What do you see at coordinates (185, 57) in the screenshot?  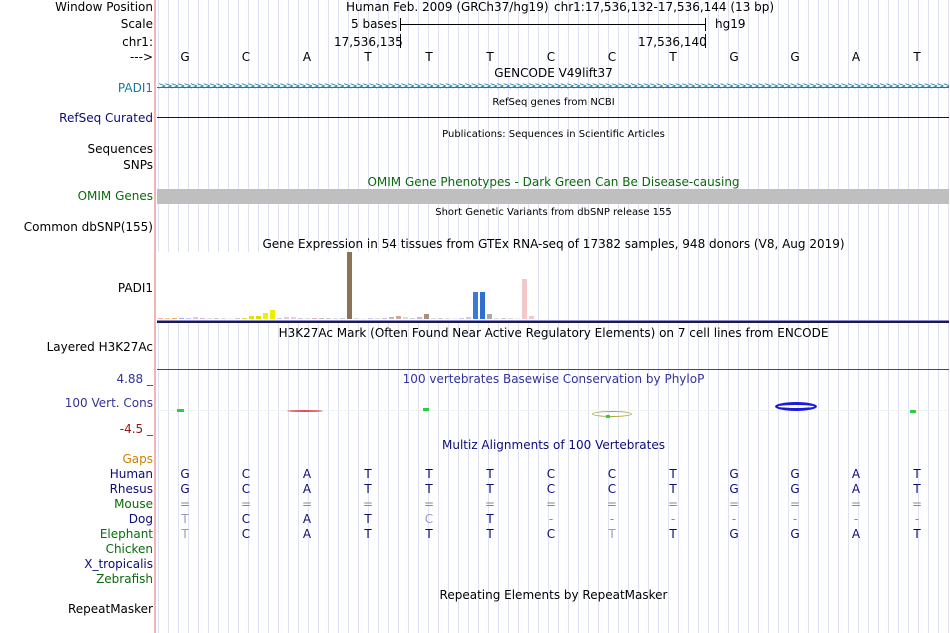 I see `base-letter: G` at bounding box center [185, 57].